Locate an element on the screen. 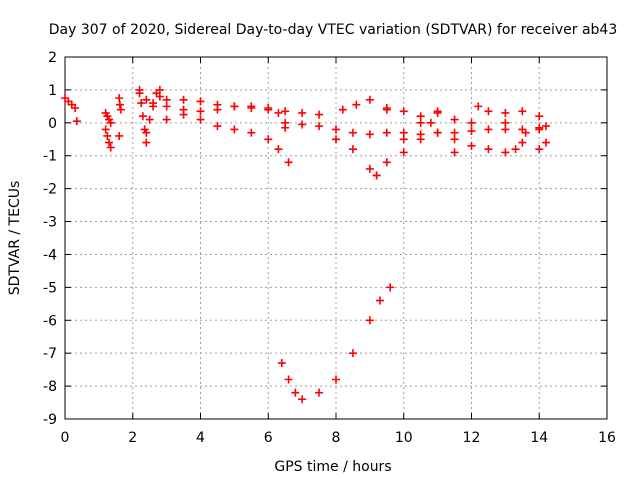  x-tick-label: 2 is located at coordinates (132, 438).